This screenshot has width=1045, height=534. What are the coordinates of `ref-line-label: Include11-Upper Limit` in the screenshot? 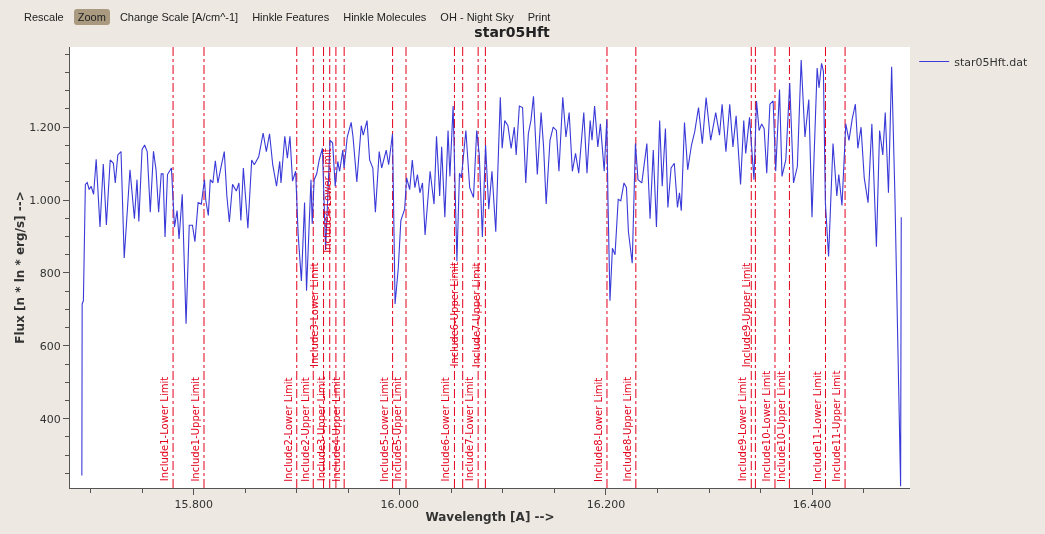 It's located at (837, 426).